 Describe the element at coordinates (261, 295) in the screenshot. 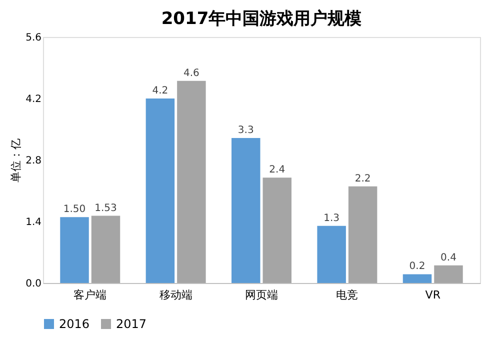

I see `x-tick-label: 网页端` at that location.